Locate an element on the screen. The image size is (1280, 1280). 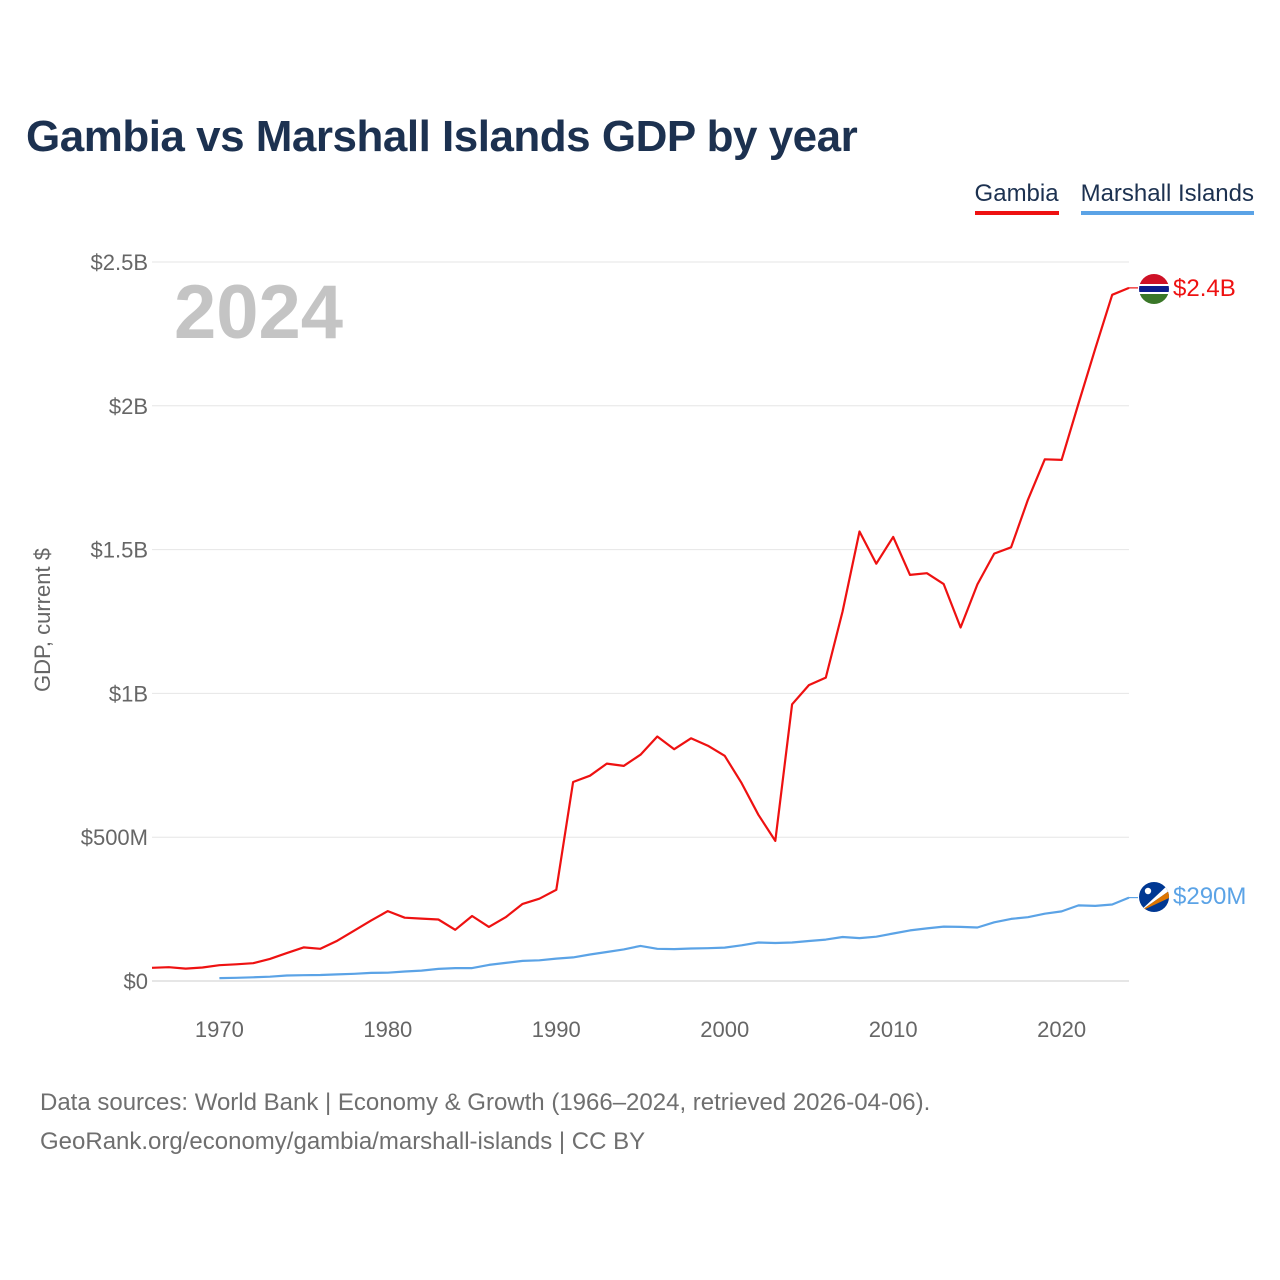
y-tick-label: $0 is located at coordinates (136, 981).